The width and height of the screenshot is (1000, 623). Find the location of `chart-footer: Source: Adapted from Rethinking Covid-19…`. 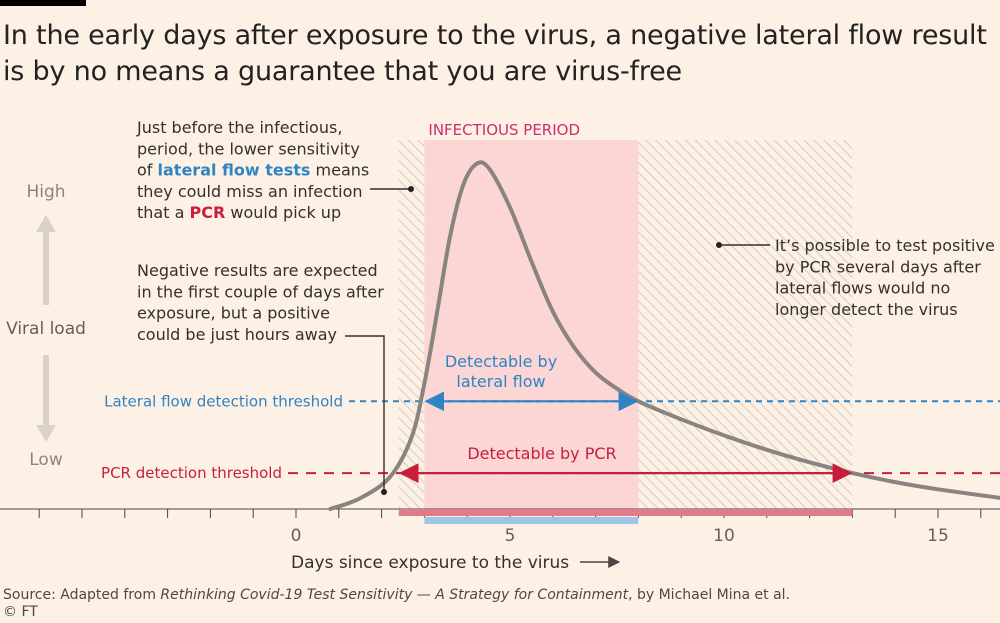

chart-footer: Source: Adapted from Rethinking Covid-19… is located at coordinates (396, 604).